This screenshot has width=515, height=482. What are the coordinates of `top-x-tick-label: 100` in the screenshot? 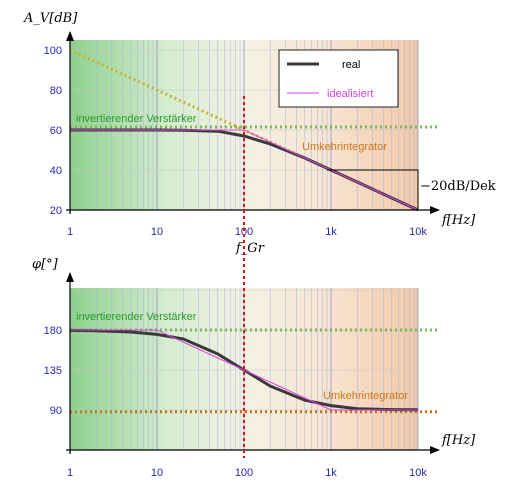 It's located at (244, 232).